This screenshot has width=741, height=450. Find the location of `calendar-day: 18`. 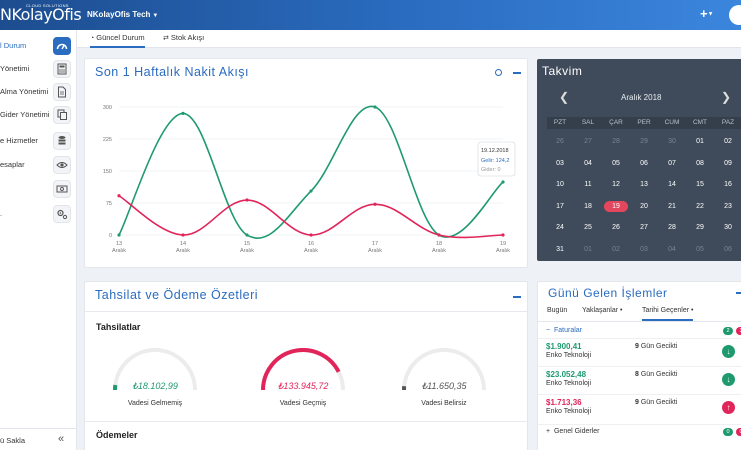

calendar-day: 18 is located at coordinates (588, 206).